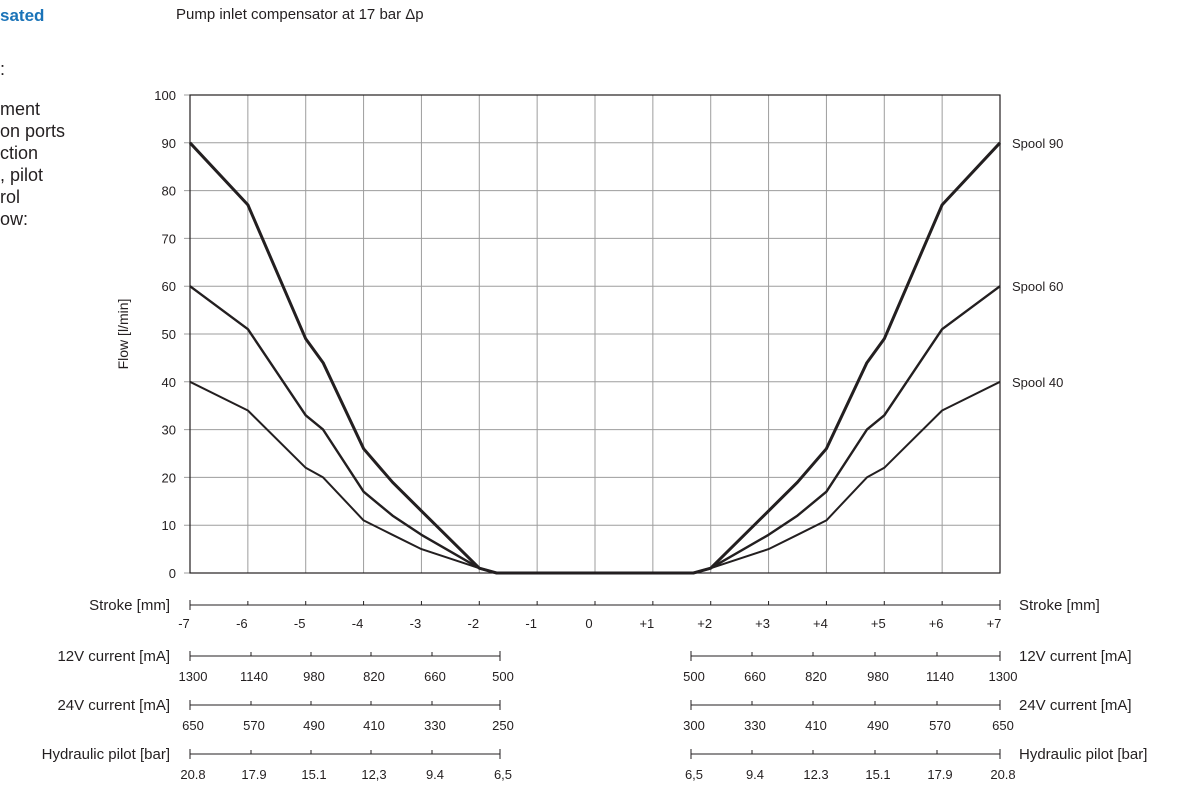 The width and height of the screenshot is (1196, 793). I want to click on chart-title: Pump inlet compensator at 17 bar Δp, so click(300, 14).